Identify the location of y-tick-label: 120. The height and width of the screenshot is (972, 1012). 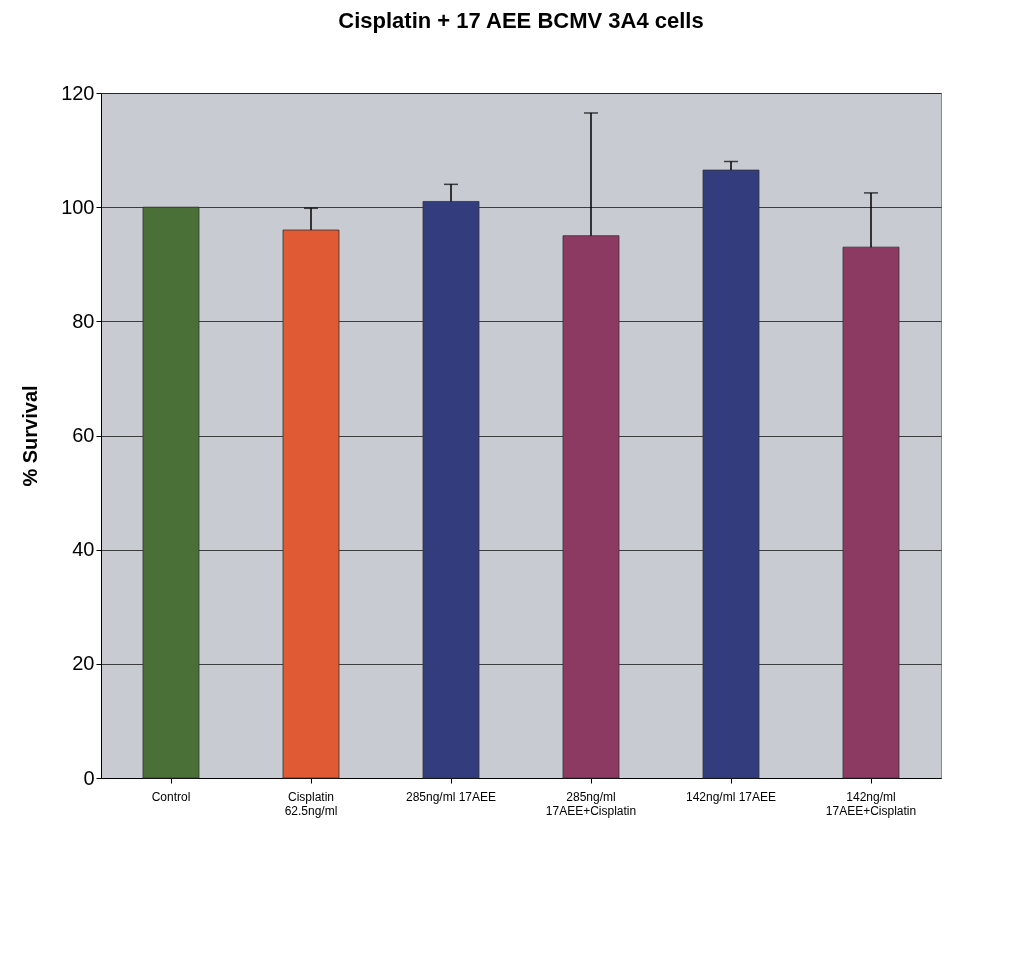
(78, 92).